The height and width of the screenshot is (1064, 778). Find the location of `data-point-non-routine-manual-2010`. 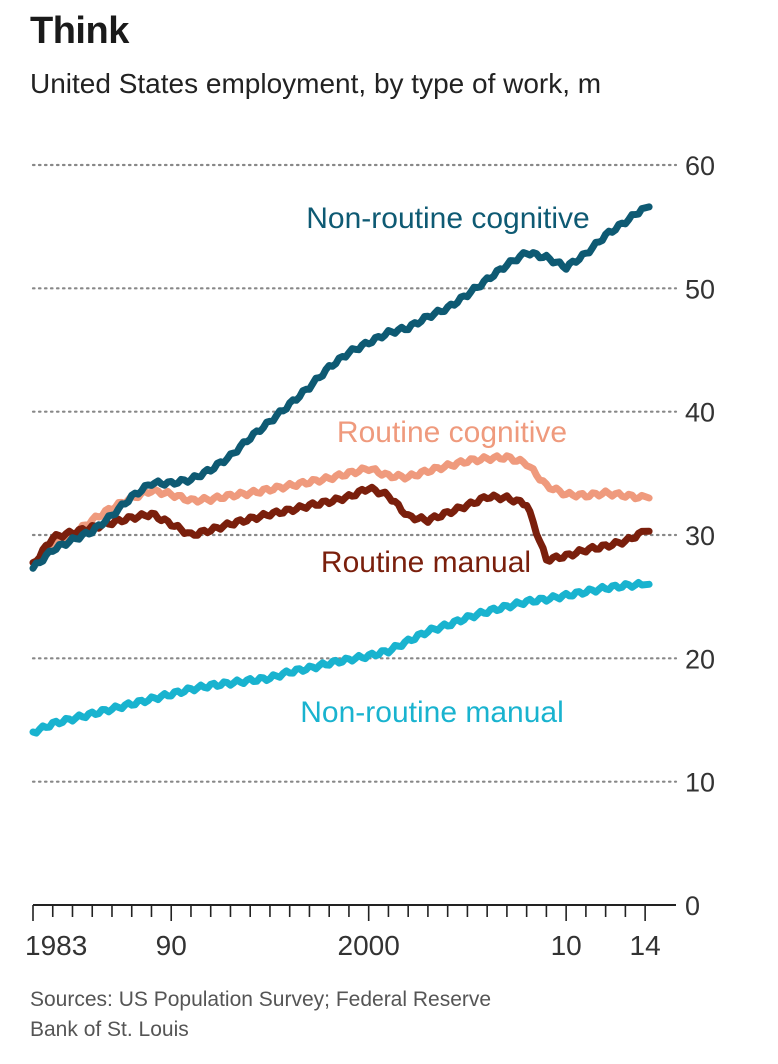

data-point-non-routine-manual-2010 is located at coordinates (566, 595).